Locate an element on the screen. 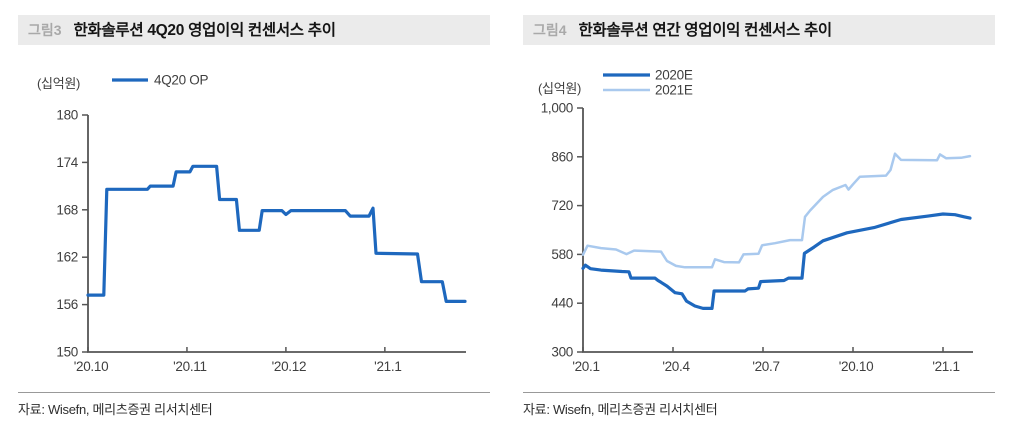  series-line-4Q20 OP is located at coordinates (276, 233).